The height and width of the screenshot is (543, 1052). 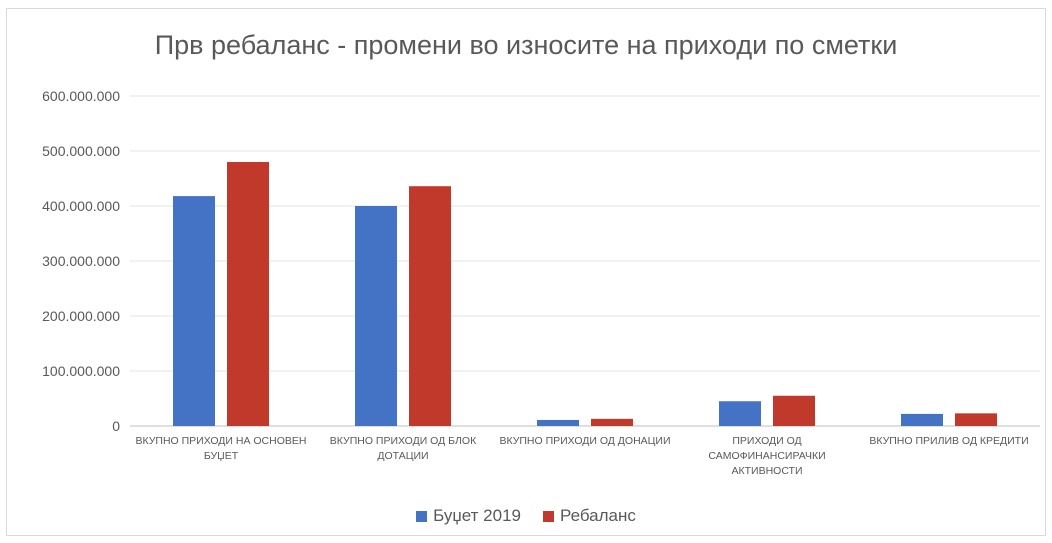 I want to click on legend-label-budget: Буџет 2019, so click(x=477, y=515).